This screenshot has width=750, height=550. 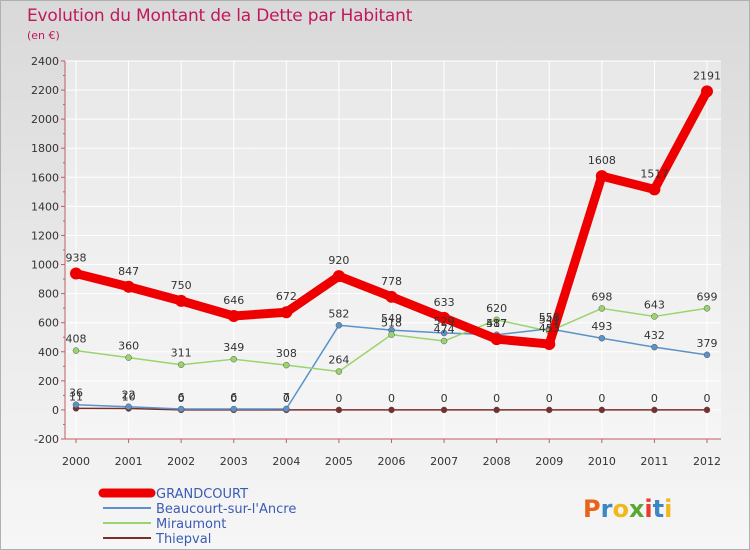 What do you see at coordinates (391, 323) in the screenshot?
I see `data-label: 518` at bounding box center [391, 323].